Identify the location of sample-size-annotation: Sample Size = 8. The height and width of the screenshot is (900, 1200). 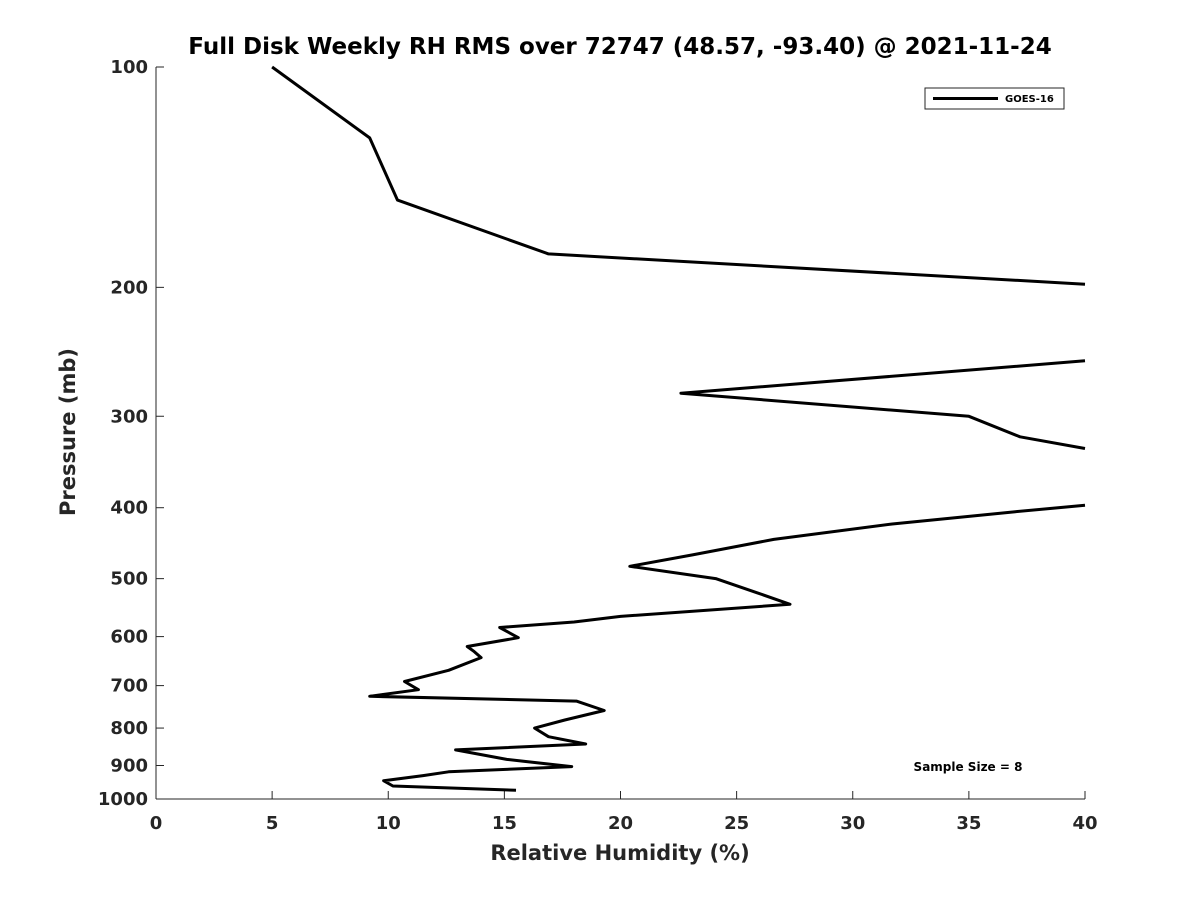
(968, 767).